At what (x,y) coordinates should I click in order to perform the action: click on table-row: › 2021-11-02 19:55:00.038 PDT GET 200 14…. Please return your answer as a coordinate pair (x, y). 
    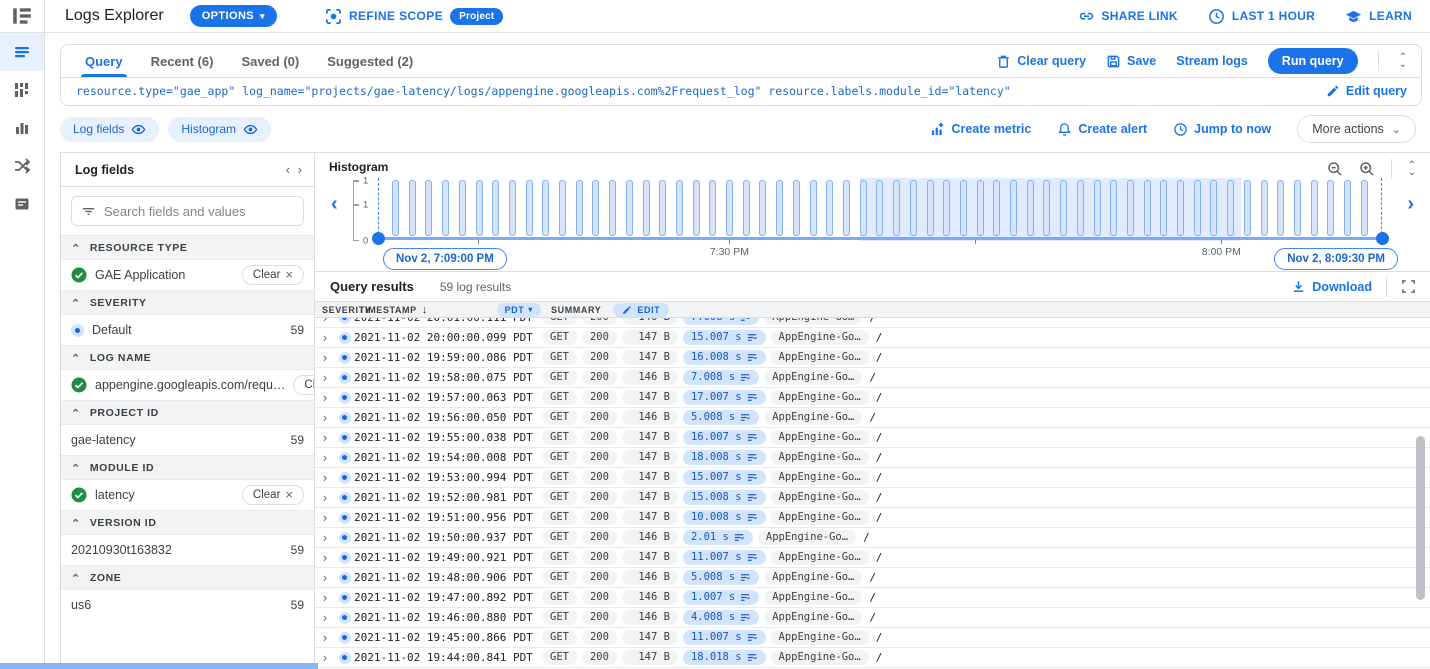
    Looking at the image, I should click on (872, 438).